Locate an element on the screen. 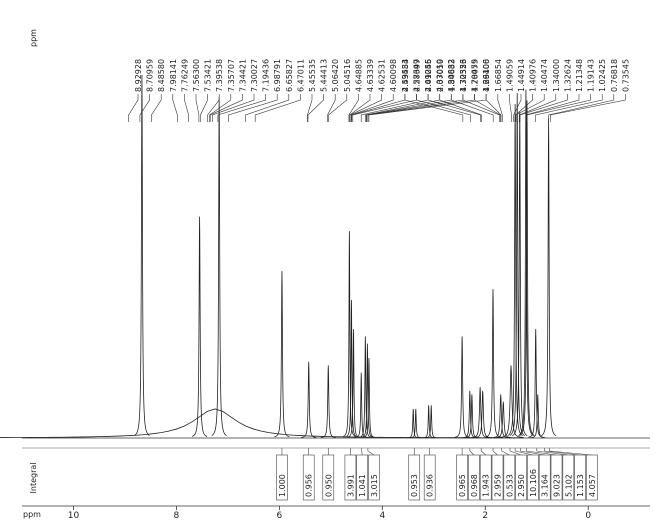  x-tick-label: 10 is located at coordinates (74, 516).